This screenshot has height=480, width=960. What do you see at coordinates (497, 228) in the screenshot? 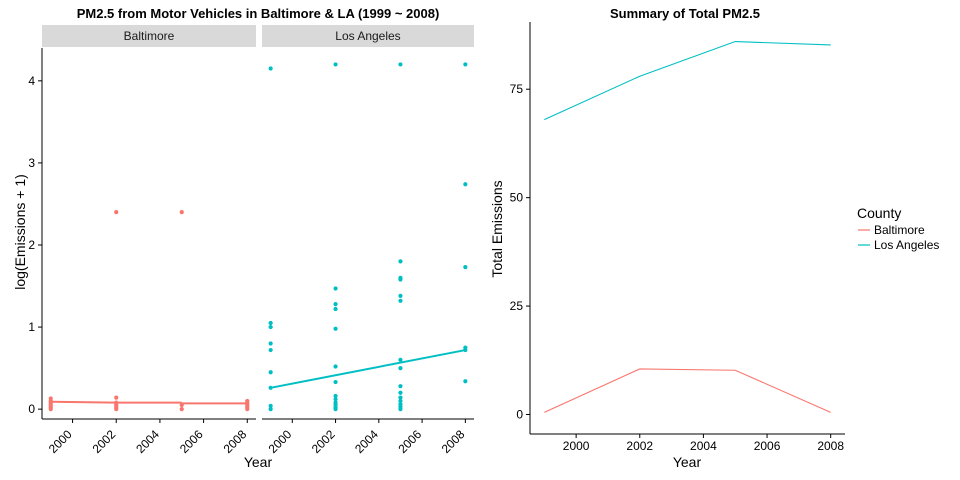
I see `right-y-axis-title: Total Emissions` at bounding box center [497, 228].